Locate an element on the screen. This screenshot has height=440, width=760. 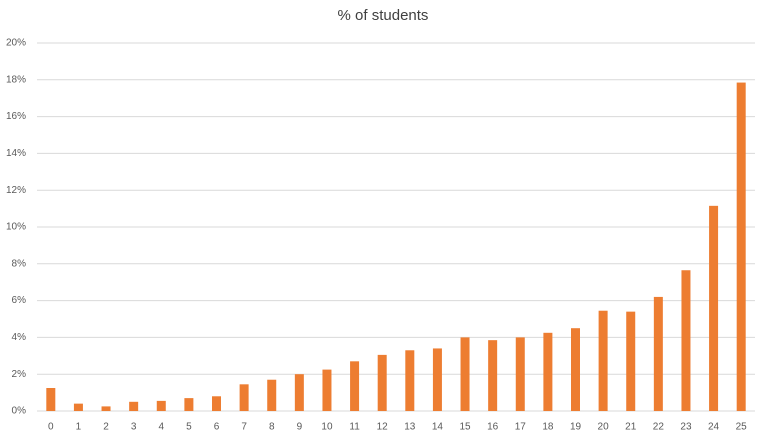
y-tick-label: 4% is located at coordinates (19, 337).